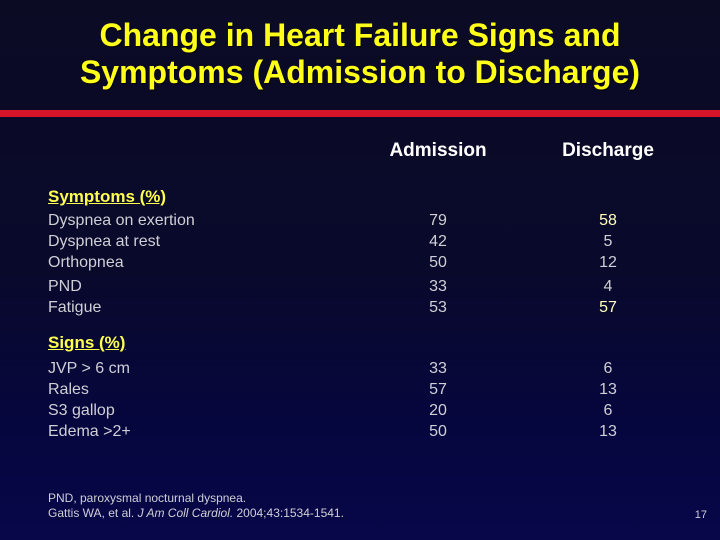  I want to click on table-header-row: Admission Discharge, so click(370, 151).